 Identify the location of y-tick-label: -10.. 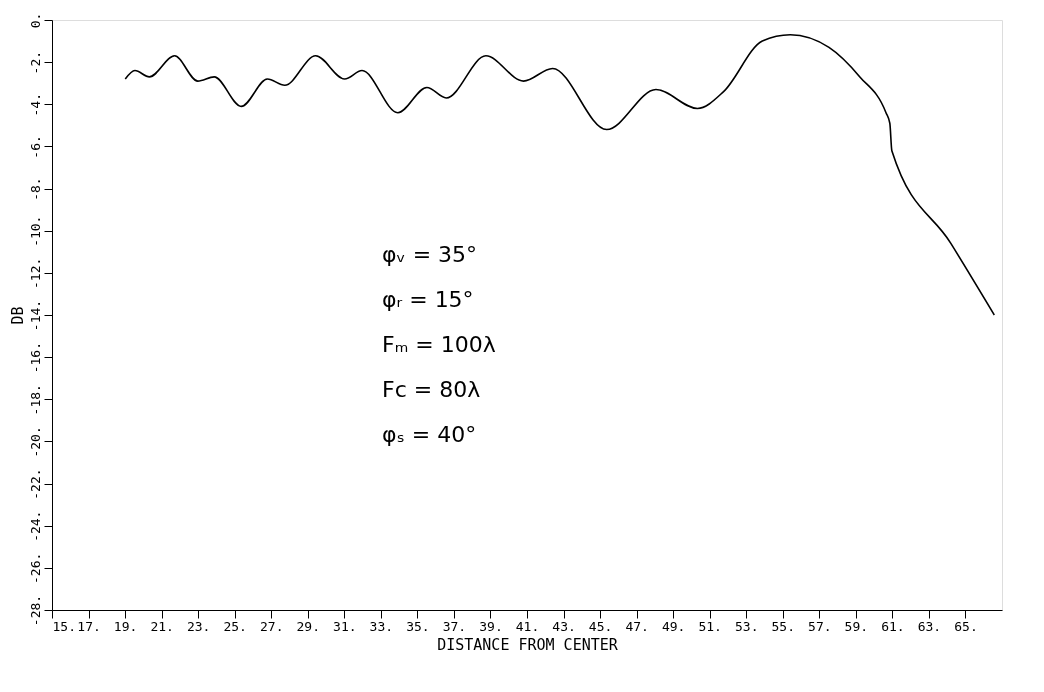
(35, 231).